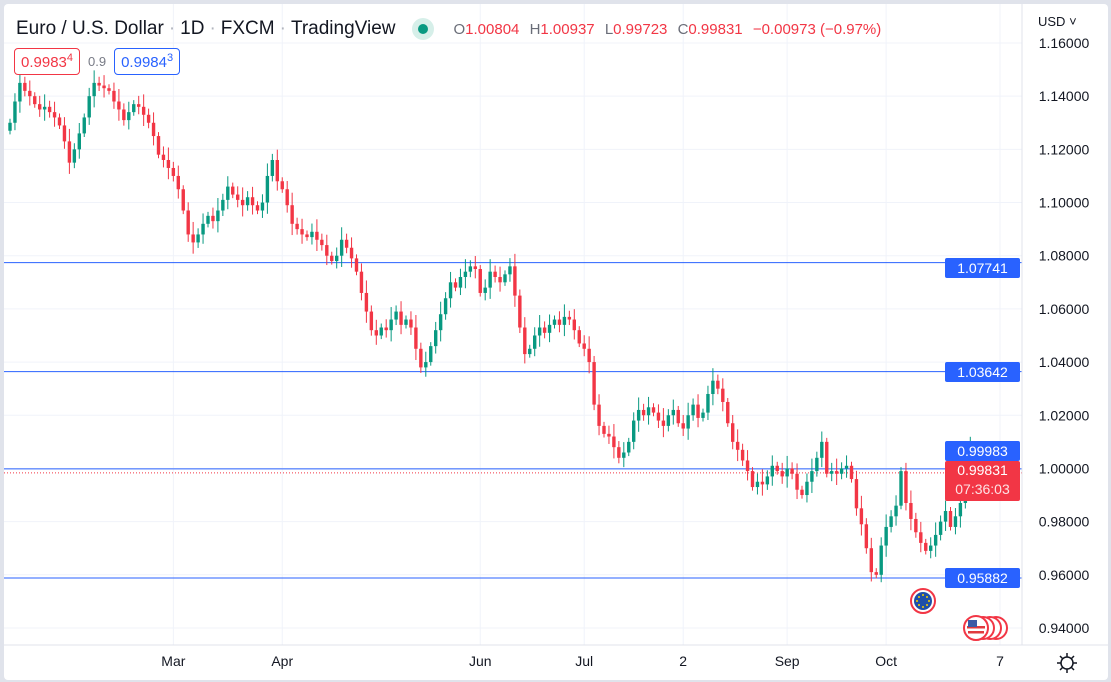  What do you see at coordinates (343, 28) in the screenshot?
I see `platform: TradingView` at bounding box center [343, 28].